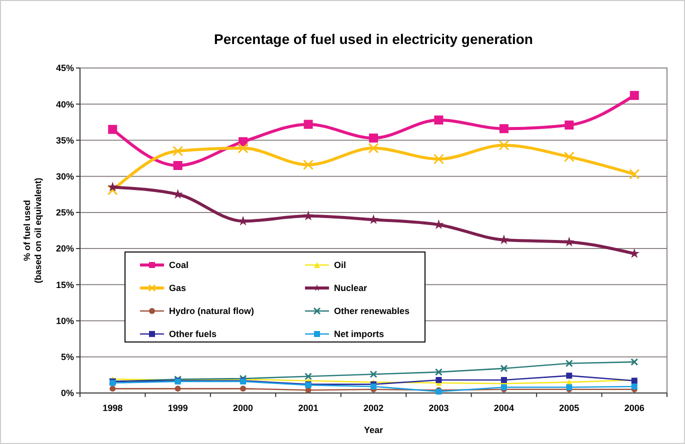  Describe the element at coordinates (112, 408) in the screenshot. I see `x-tick-label: 1998` at that location.